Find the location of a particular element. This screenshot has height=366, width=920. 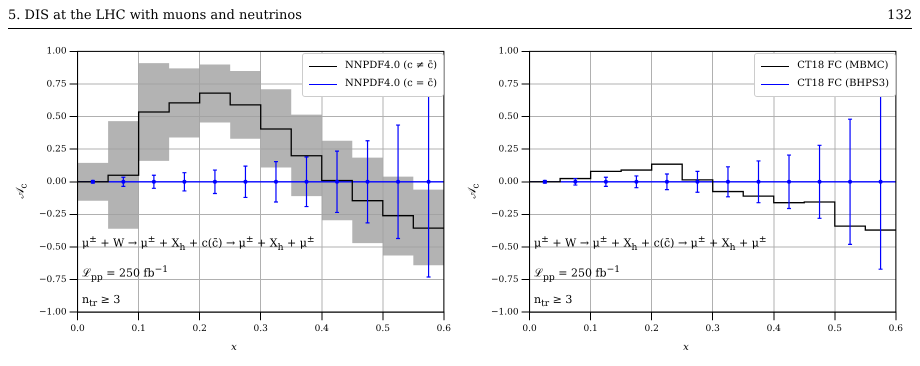

chart-subtitle: 132 is located at coordinates (899, 16).